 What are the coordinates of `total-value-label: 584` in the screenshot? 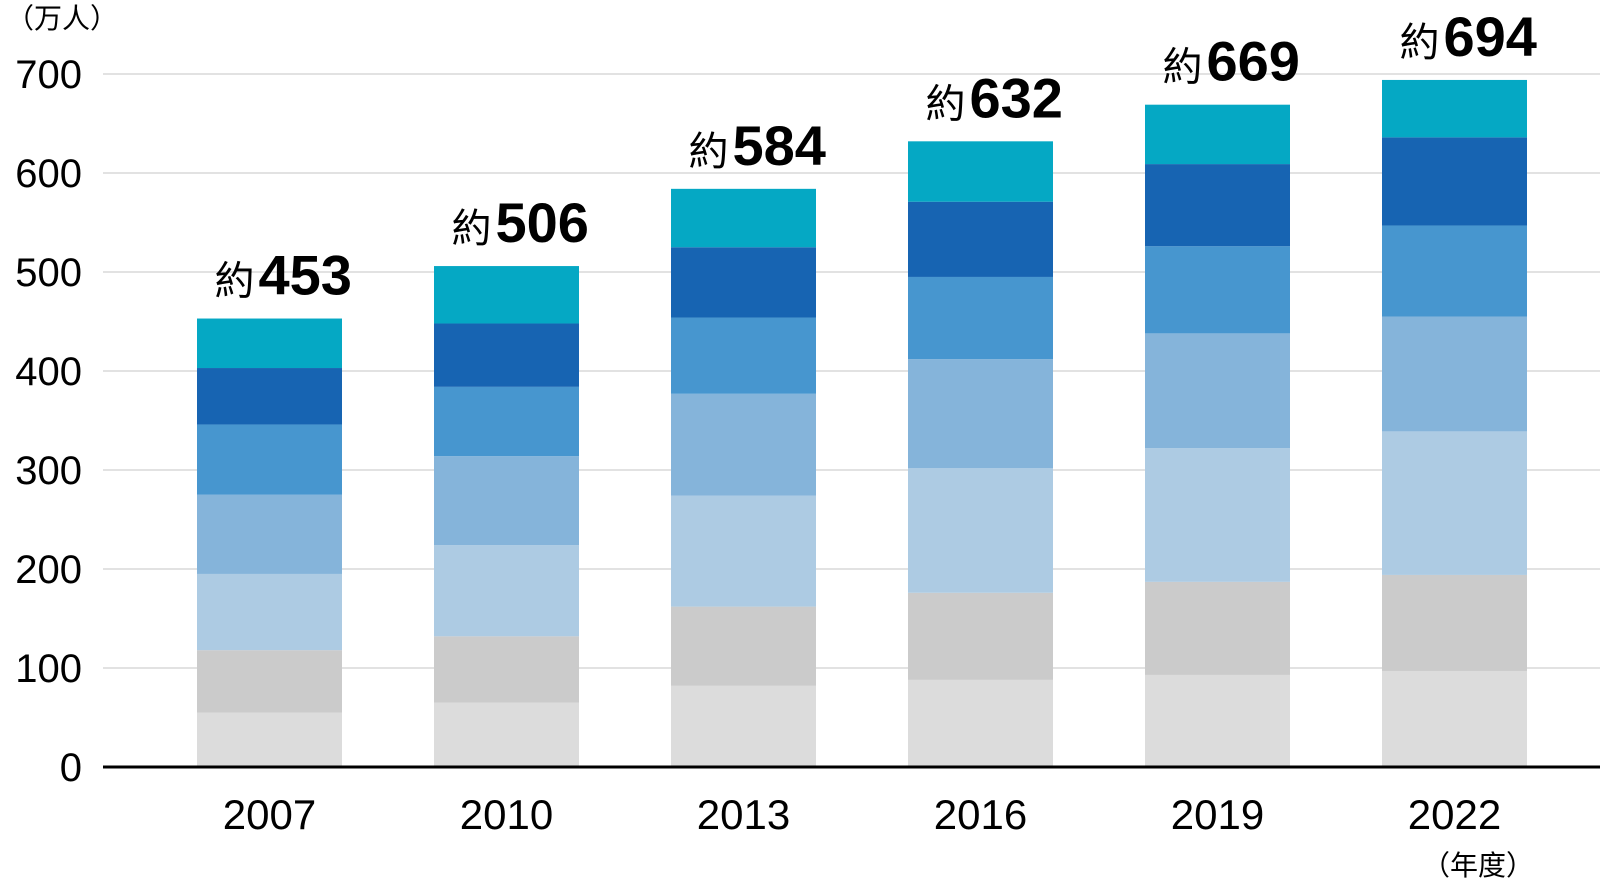 It's located at (779, 145).